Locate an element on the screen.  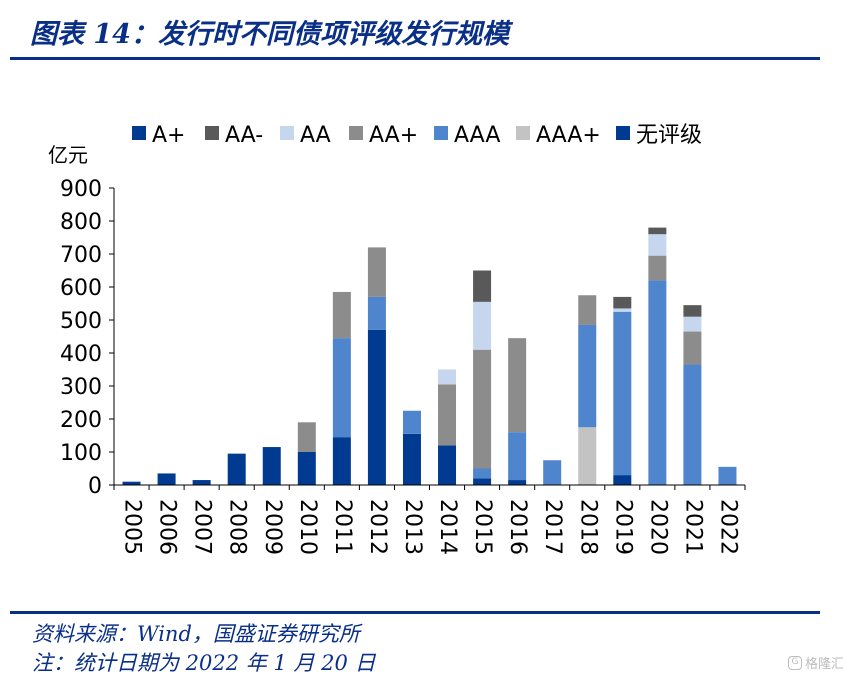
x-tick-label: 2010 is located at coordinates (307, 527).